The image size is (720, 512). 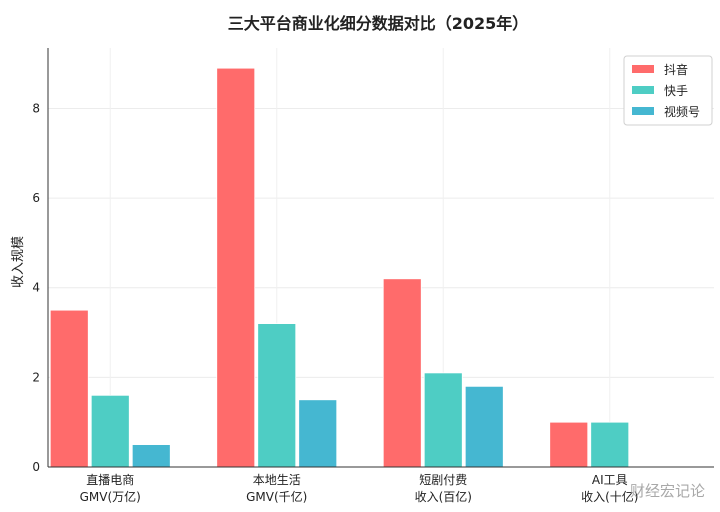 What do you see at coordinates (609, 488) in the screenshot?
I see `x-tick-label: AI工具收入(十亿)` at bounding box center [609, 488].